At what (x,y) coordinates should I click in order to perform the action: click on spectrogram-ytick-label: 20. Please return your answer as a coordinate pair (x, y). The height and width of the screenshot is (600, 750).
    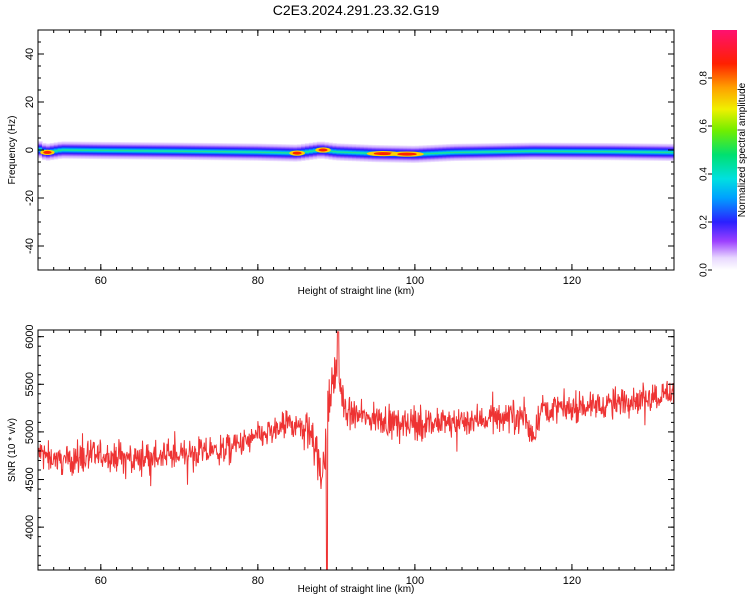
    Looking at the image, I should click on (30, 102).